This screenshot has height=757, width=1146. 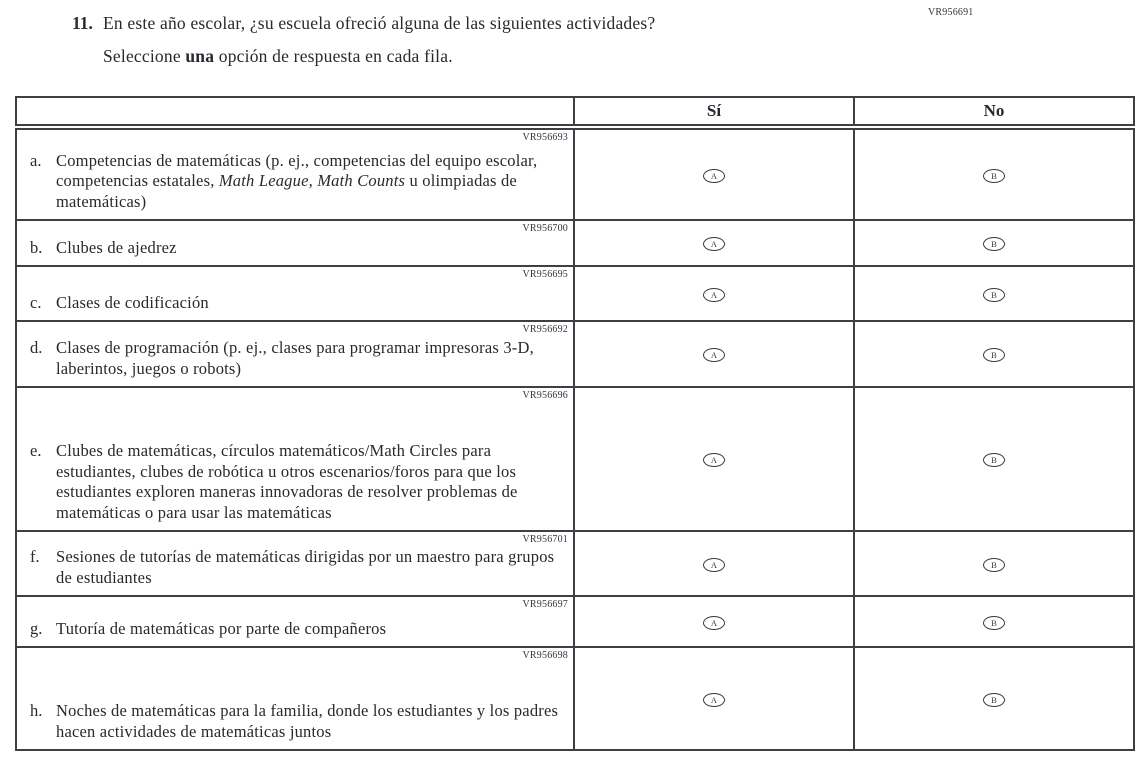 I want to click on instruction-suffix: opción de respuesta en cada fila., so click(x=333, y=56).